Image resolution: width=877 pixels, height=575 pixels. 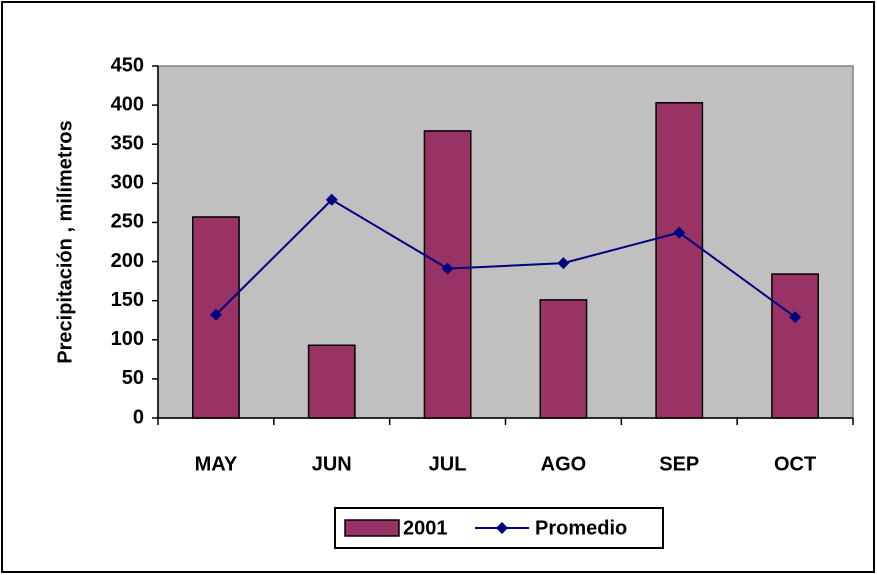 What do you see at coordinates (127, 261) in the screenshot?
I see `y-tick-label: 200` at bounding box center [127, 261].